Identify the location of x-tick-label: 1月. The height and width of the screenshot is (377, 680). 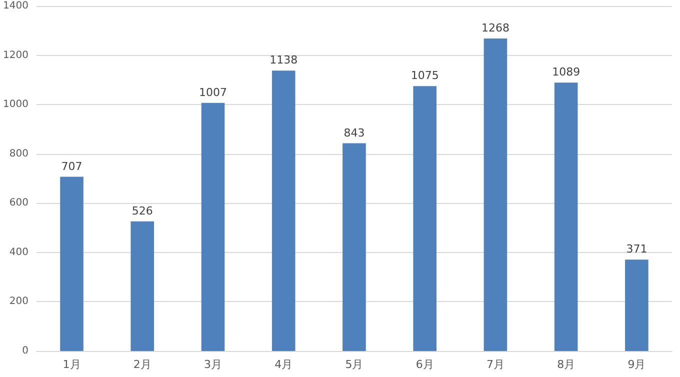
(71, 364).